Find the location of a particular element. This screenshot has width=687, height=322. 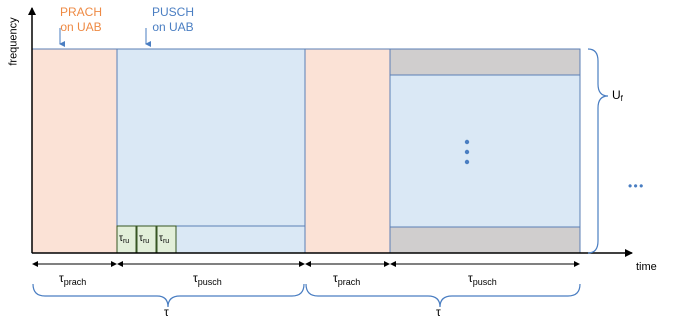

tau-prach-label-2: τprach is located at coordinates (347, 279).